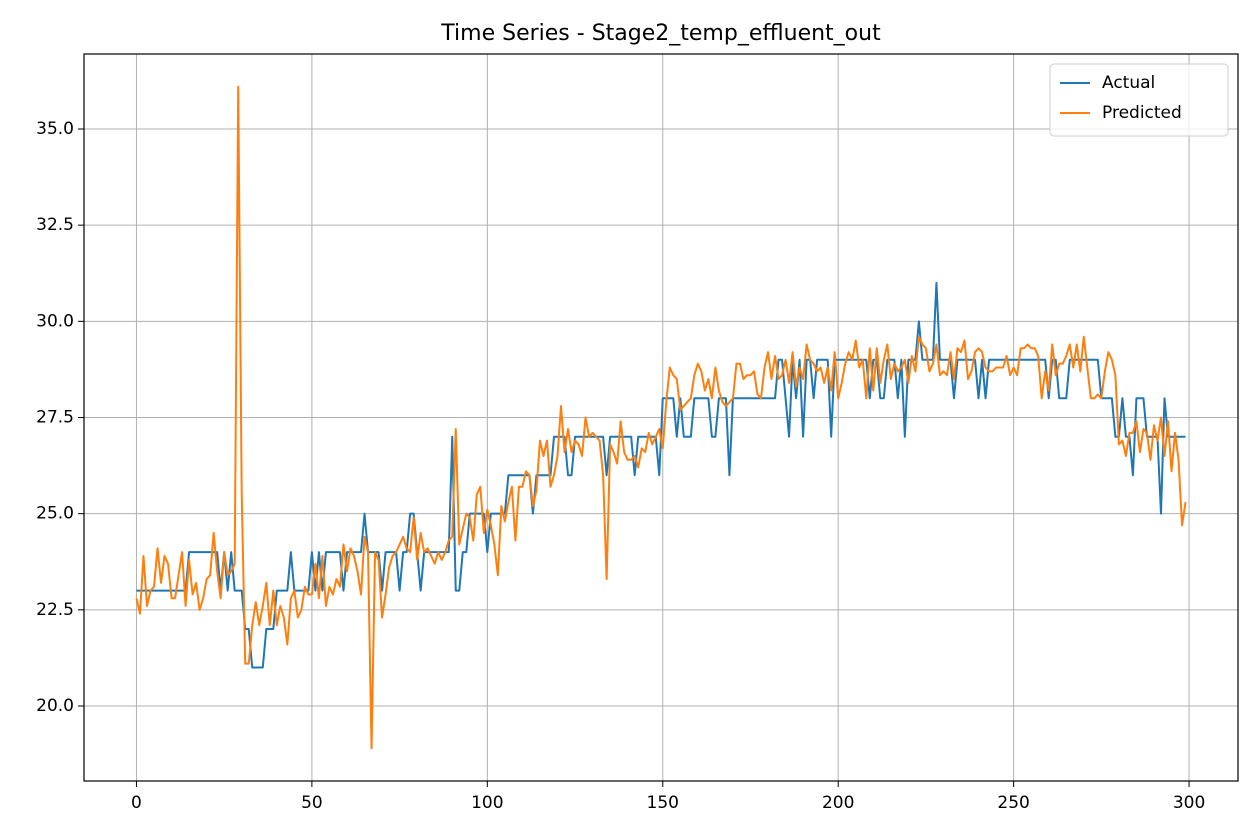 The height and width of the screenshot is (840, 1260). Describe the element at coordinates (136, 803) in the screenshot. I see `x-tick-label: 0` at that location.